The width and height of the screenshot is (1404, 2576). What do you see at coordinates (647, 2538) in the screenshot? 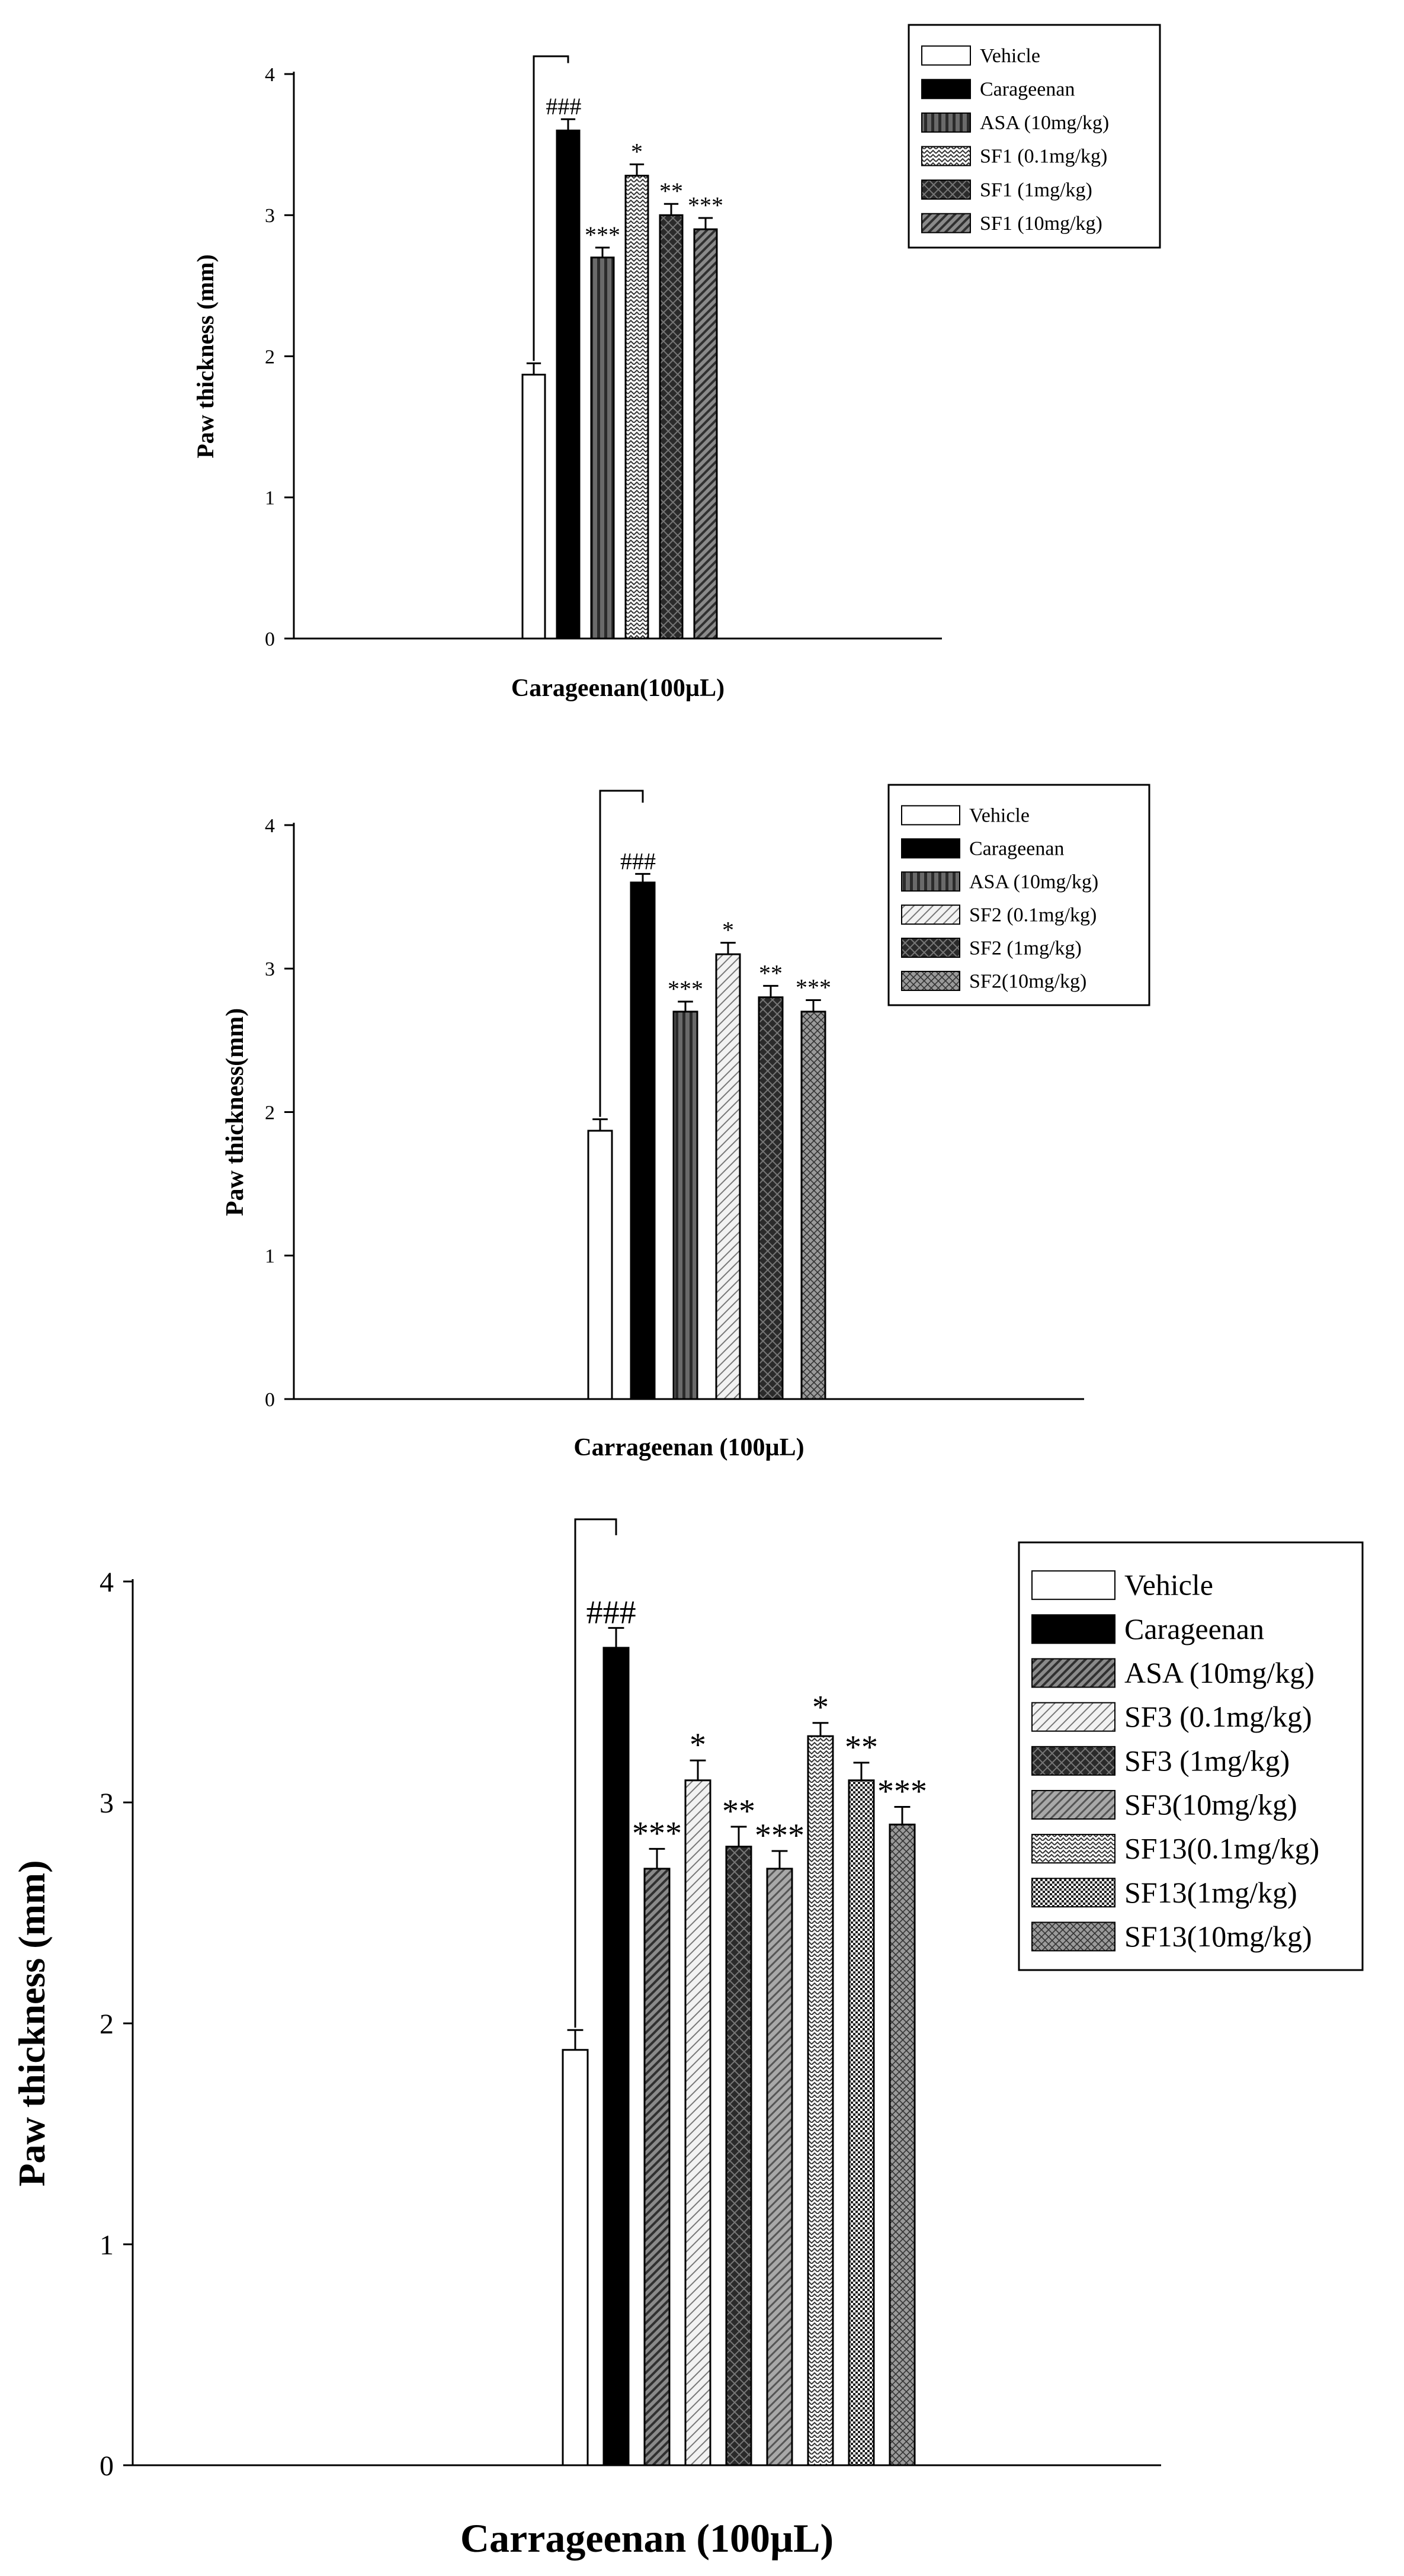
I see `x-axis-label: Carrageenan (100µL)` at bounding box center [647, 2538].